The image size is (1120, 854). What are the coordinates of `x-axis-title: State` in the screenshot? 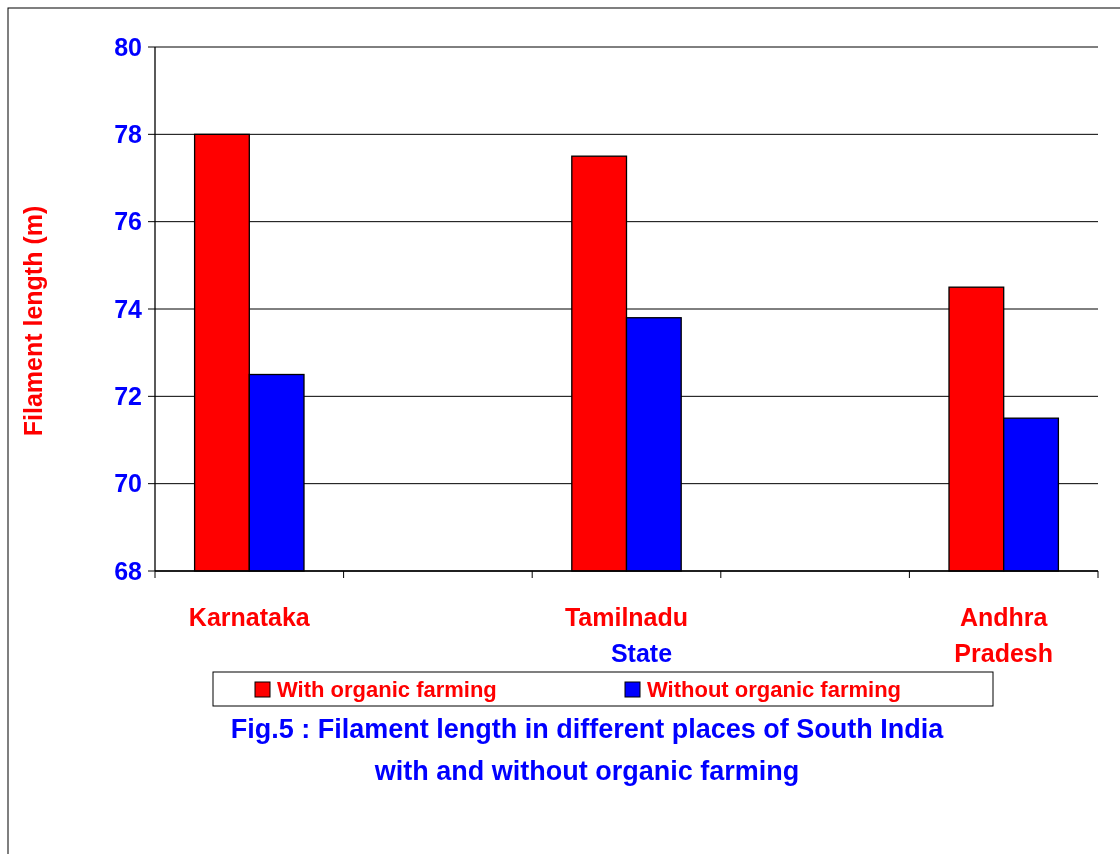 It's located at (641, 653).